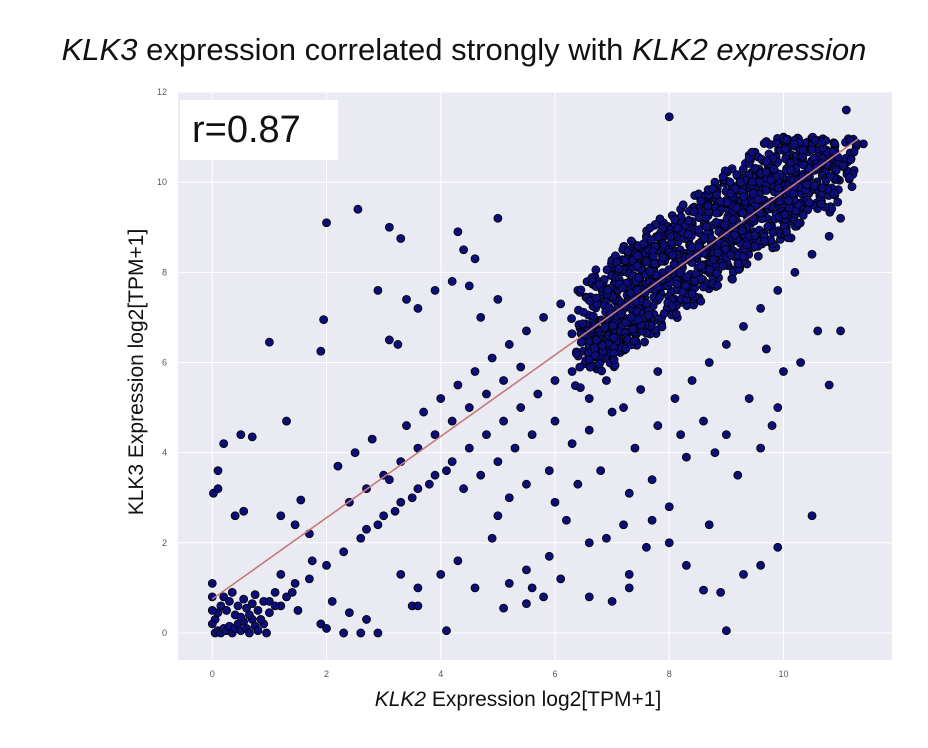 The width and height of the screenshot is (928, 748). I want to click on x-tick-label: 6, so click(554, 674).